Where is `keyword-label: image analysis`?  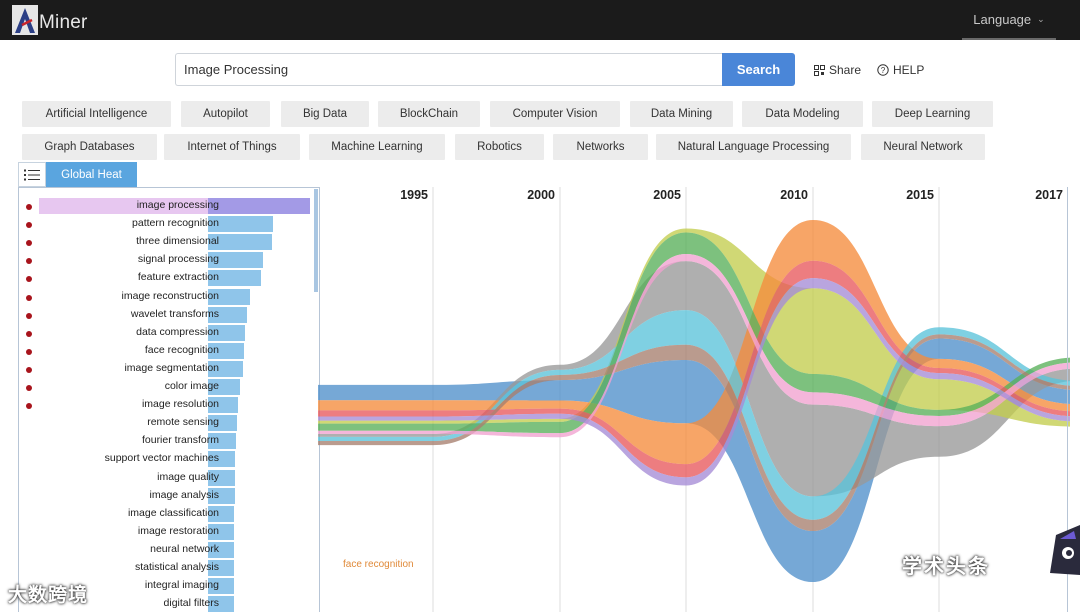
keyword-label: image analysis is located at coordinates (184, 494).